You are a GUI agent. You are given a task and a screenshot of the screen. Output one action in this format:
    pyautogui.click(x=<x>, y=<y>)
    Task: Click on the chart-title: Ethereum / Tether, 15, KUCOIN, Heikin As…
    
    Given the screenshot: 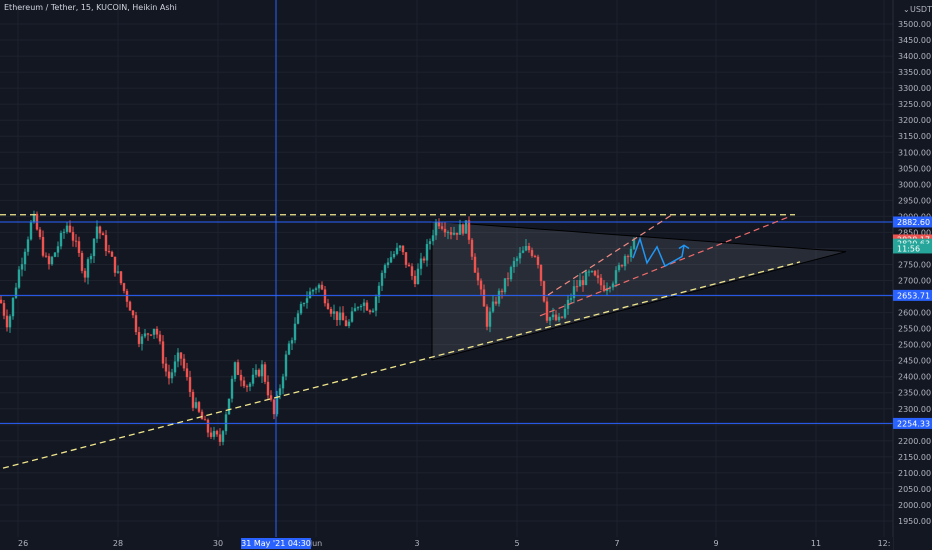 What is the action you would take?
    pyautogui.click(x=90, y=7)
    